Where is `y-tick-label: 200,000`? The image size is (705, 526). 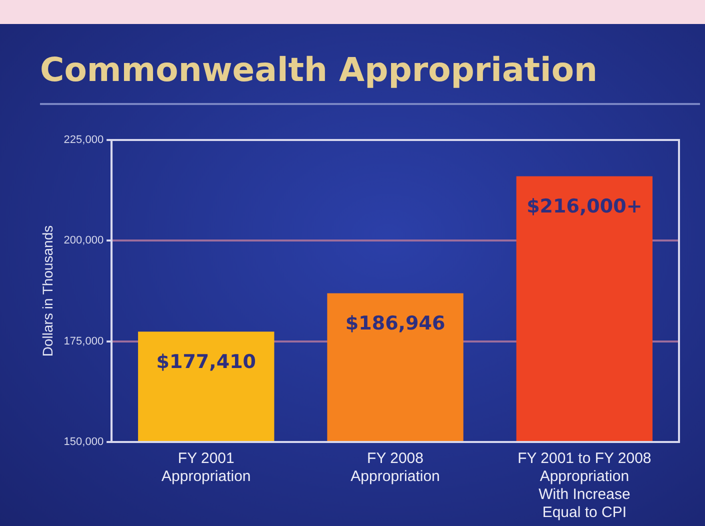
y-tick-label: 200,000 is located at coordinates (84, 240).